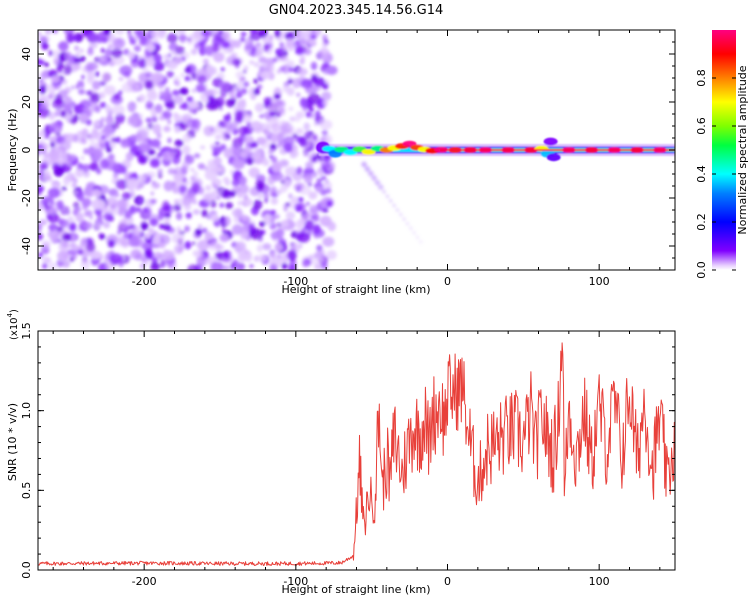  What do you see at coordinates (26, 198) in the screenshot?
I see `spectrogram-ytick-label: -20` at bounding box center [26, 198].